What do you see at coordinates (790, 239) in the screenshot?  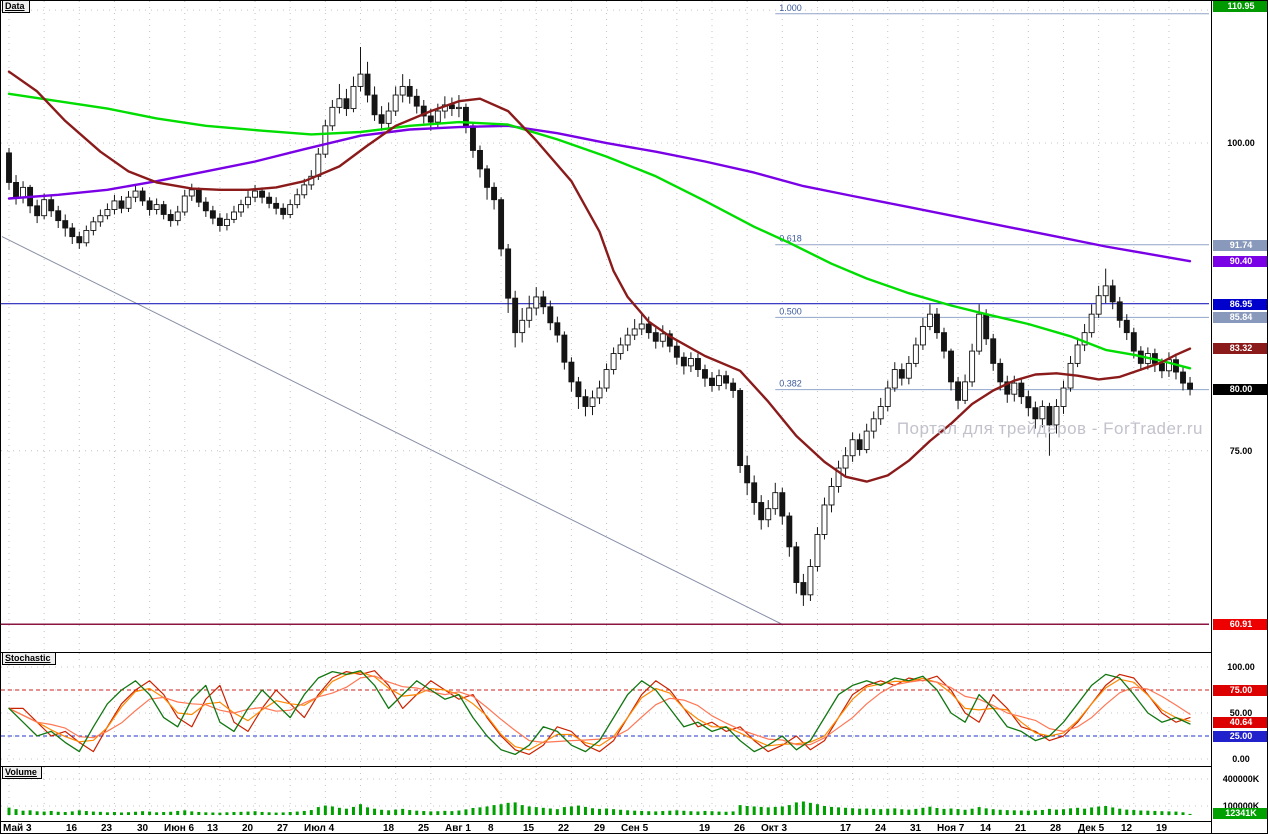 I see `fib-level-label: 0.618` at bounding box center [790, 239].